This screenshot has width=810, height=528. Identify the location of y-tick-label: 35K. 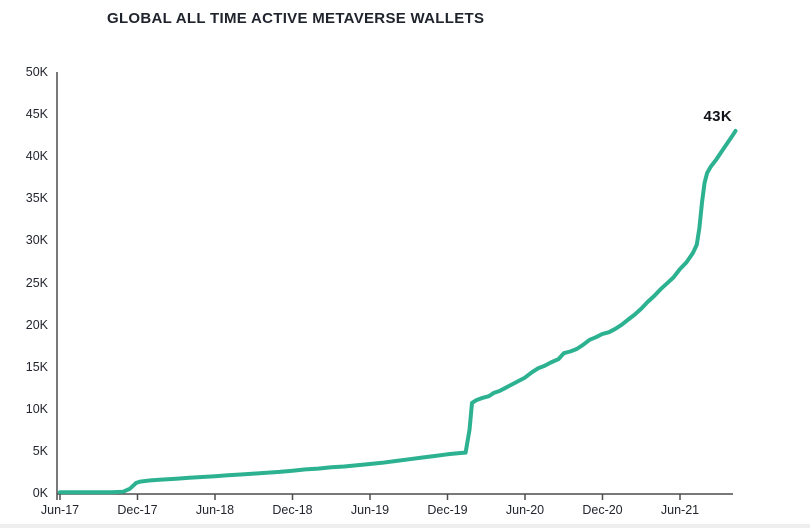
(36, 198).